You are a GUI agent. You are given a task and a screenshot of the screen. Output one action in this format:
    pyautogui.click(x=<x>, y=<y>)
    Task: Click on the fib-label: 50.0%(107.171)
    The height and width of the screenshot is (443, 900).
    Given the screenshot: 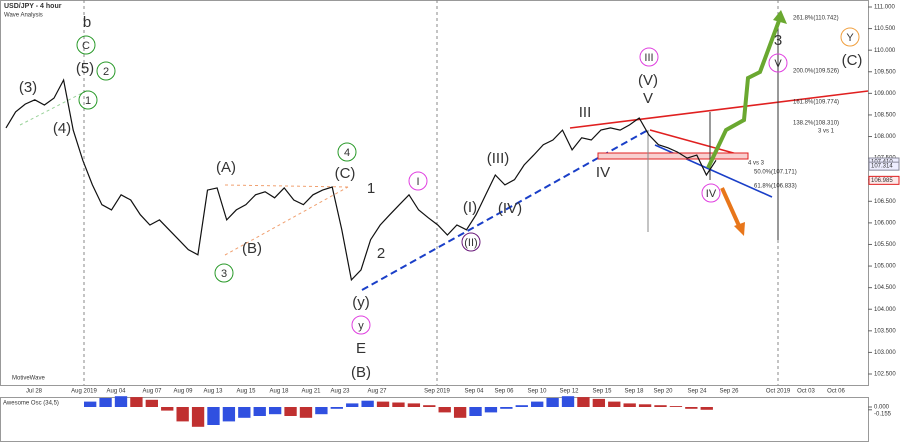 What is the action you would take?
    pyautogui.click(x=775, y=173)
    